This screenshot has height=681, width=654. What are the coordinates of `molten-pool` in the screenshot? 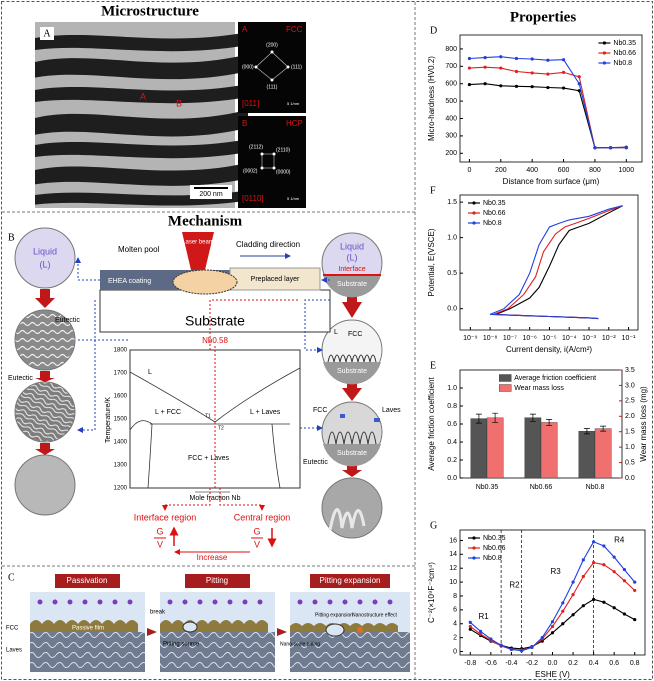 It's located at (205, 282).